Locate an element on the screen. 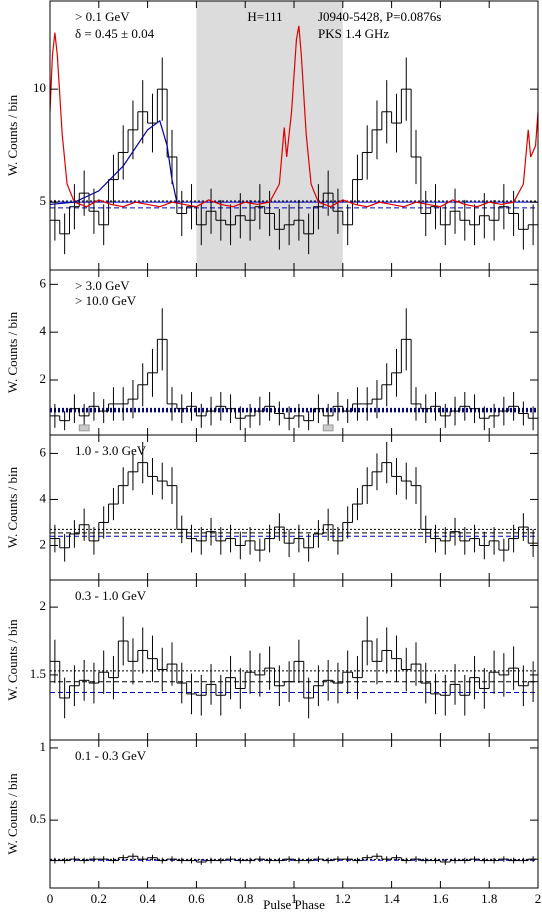  legend-label: > 0.1 GeV is located at coordinates (102, 16).